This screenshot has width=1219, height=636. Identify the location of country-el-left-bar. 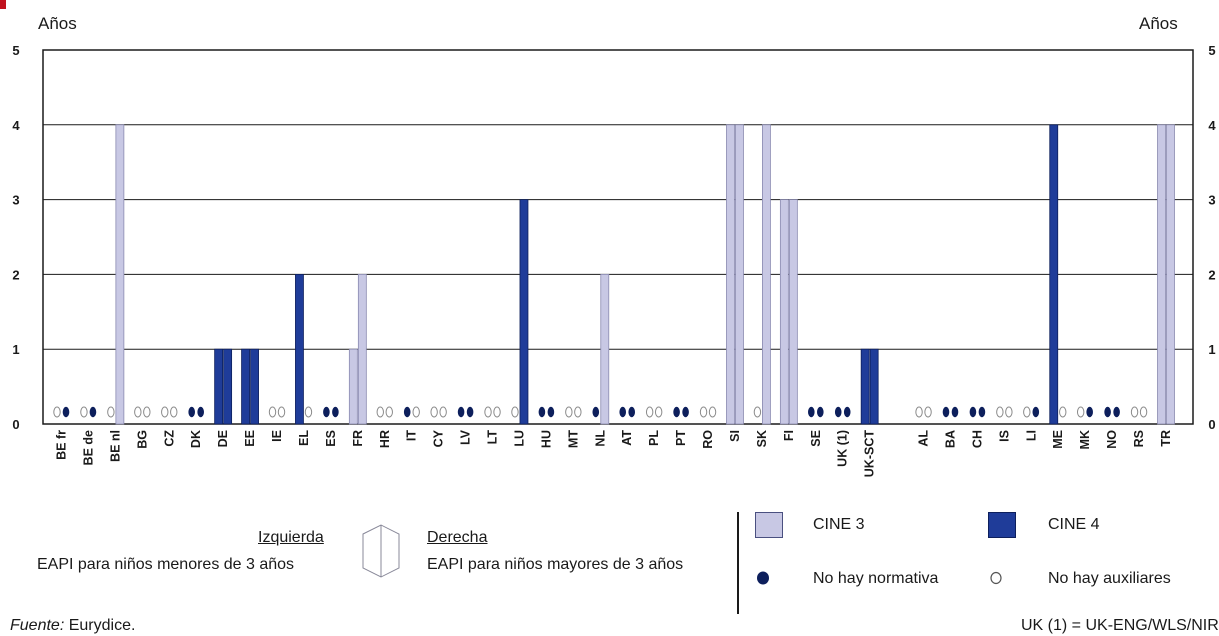
(299, 349).